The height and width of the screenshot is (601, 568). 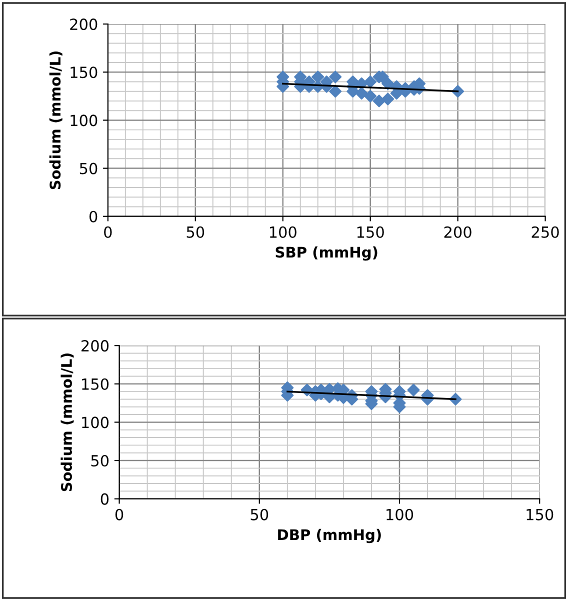 What do you see at coordinates (545, 232) in the screenshot?
I see `x-tick-label: 250` at bounding box center [545, 232].